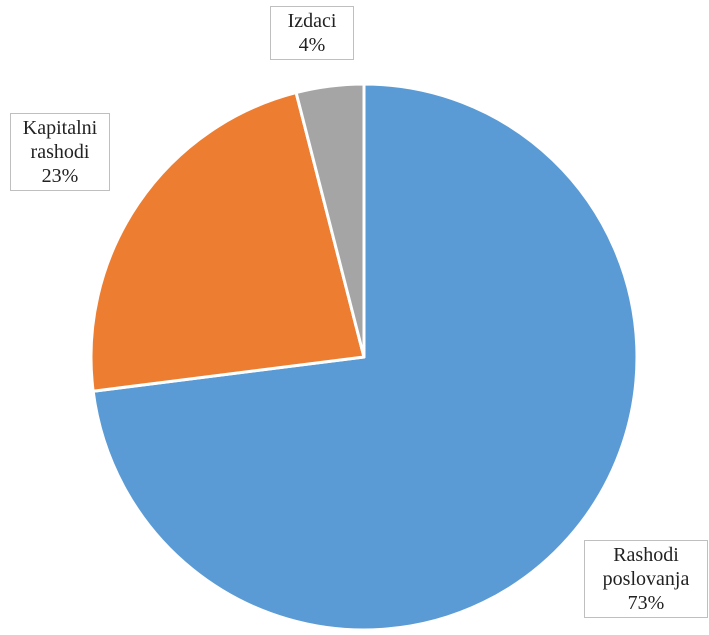 The height and width of the screenshot is (635, 709). Describe the element at coordinates (312, 33) in the screenshot. I see `data-label-izdaci: Izdaci 4%` at that location.